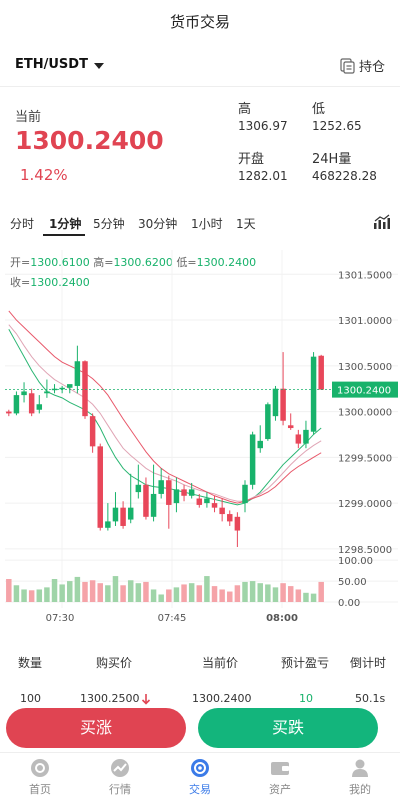 This screenshot has height=803, width=400. Describe the element at coordinates (120, 768) in the screenshot. I see `market-icon` at that location.